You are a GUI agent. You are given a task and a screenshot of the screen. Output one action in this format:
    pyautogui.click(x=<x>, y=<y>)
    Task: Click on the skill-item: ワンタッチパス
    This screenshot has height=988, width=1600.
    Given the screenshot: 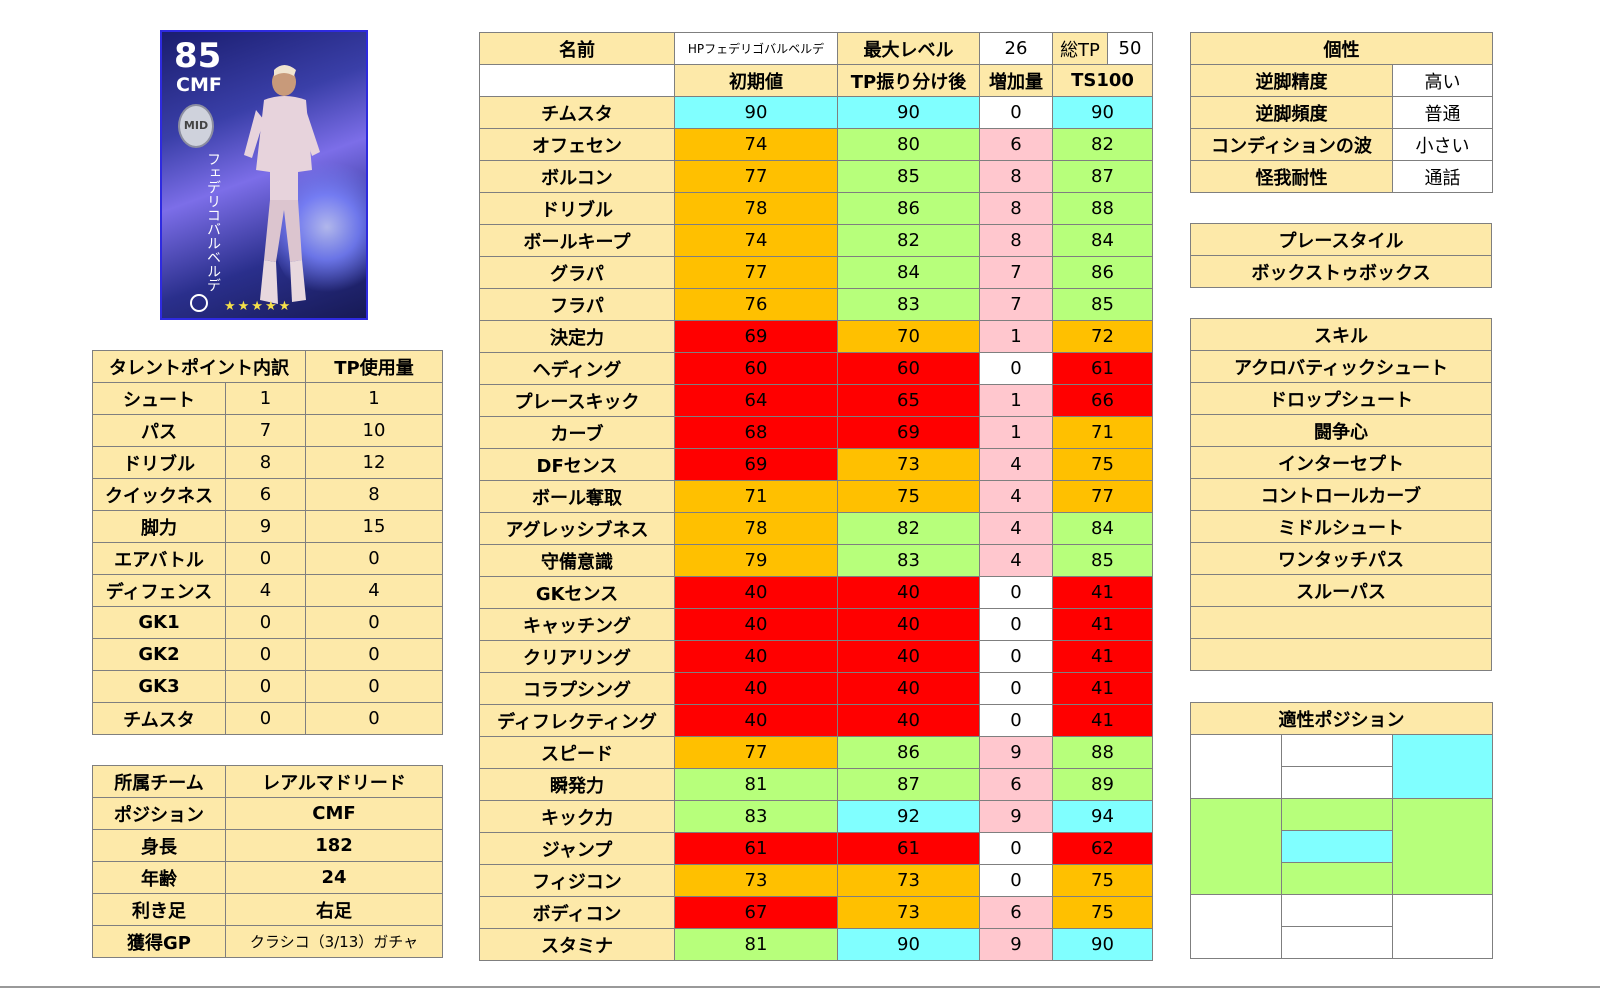 What is the action you would take?
    pyautogui.click(x=1341, y=558)
    